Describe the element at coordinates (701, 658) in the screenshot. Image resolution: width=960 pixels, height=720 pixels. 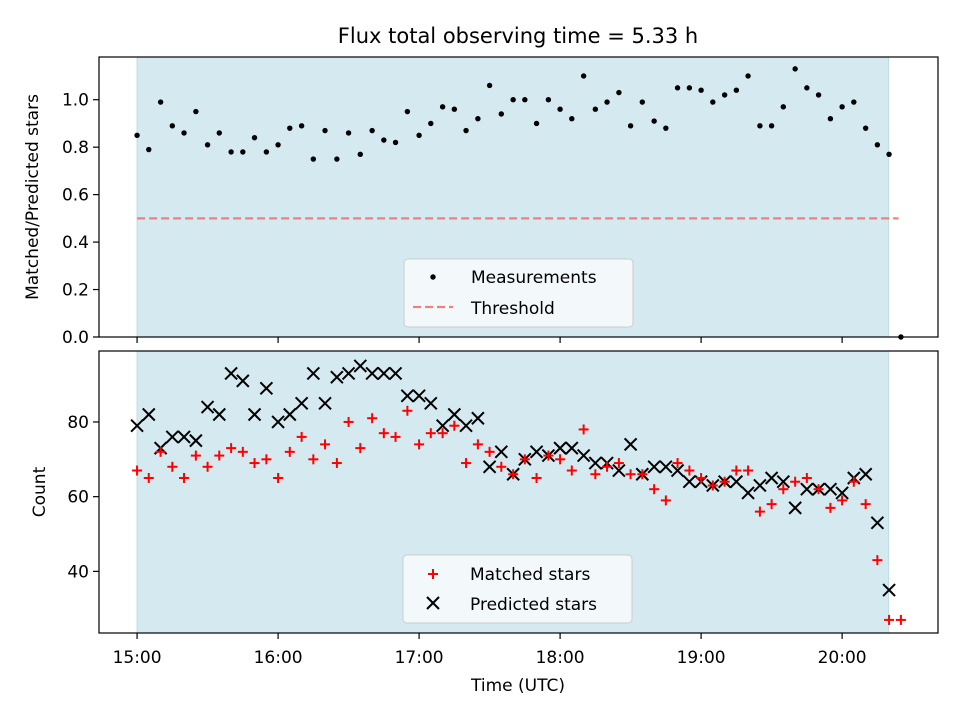
I see `x-tick-label: 19:00` at that location.